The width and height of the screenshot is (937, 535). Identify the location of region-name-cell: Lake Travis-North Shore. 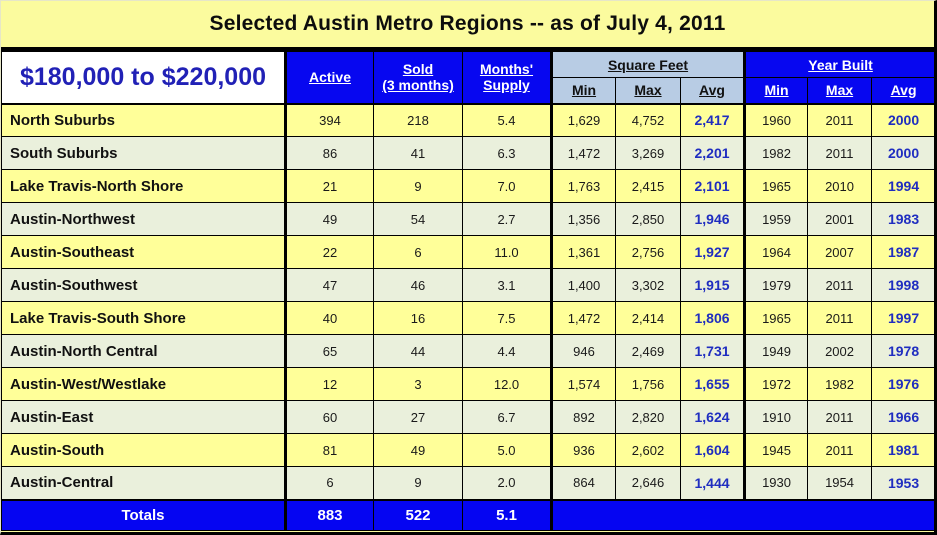
(144, 186).